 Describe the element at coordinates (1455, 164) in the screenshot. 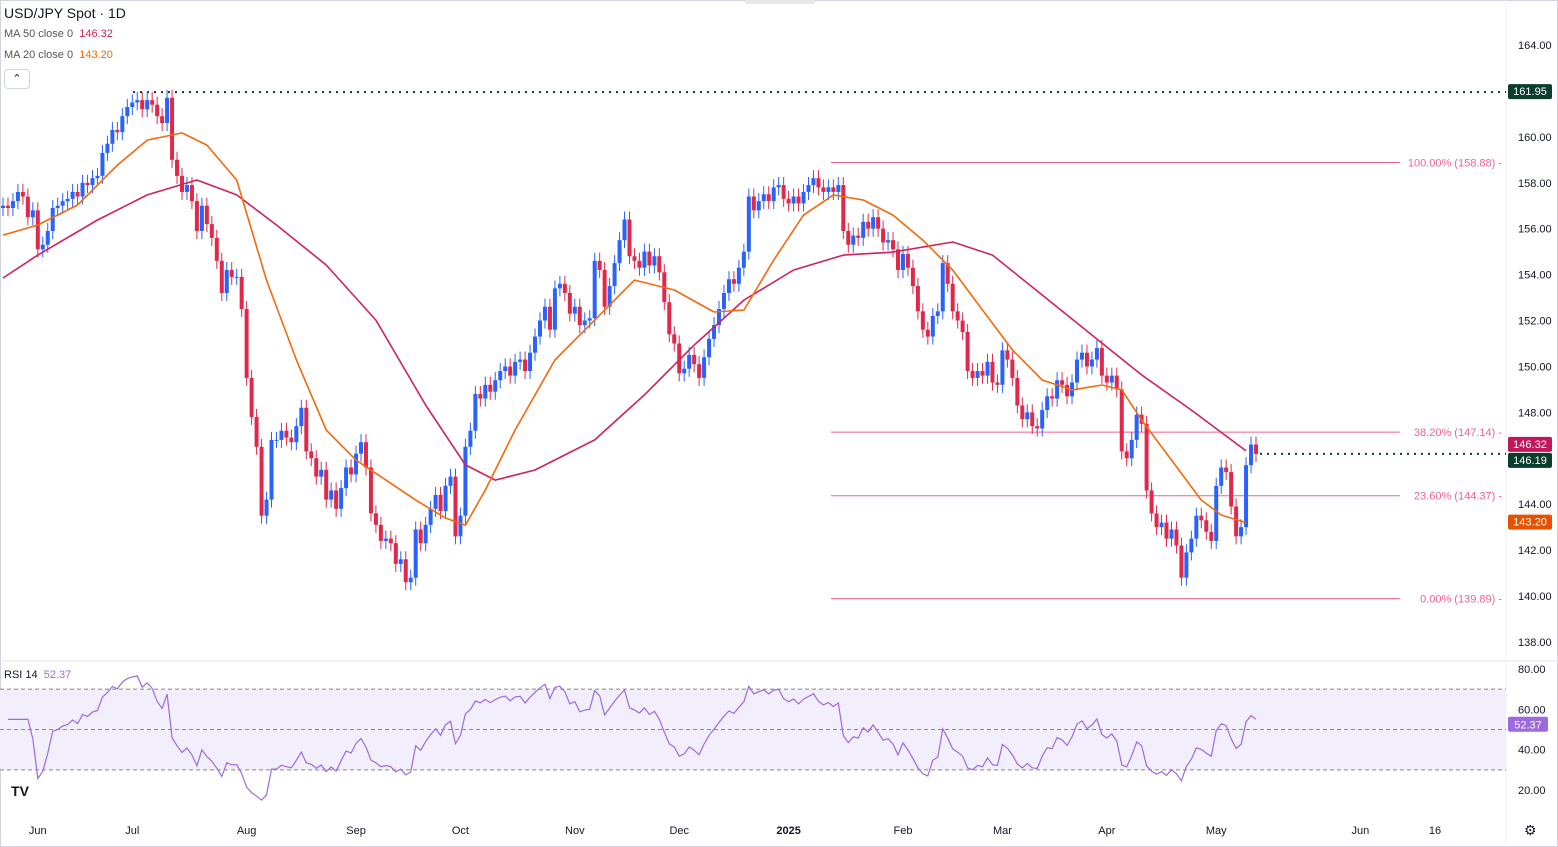

I see `fib-label: 100.00% (158.88) -` at that location.